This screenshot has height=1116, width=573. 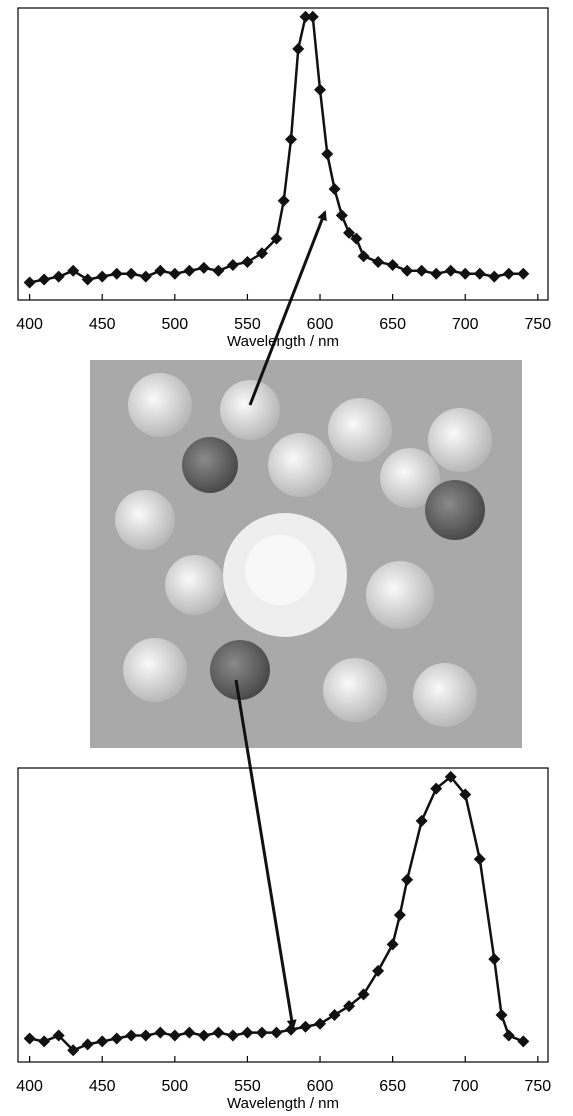 I want to click on x-axis-label: Wavelength / nm, so click(x=283, y=1103).